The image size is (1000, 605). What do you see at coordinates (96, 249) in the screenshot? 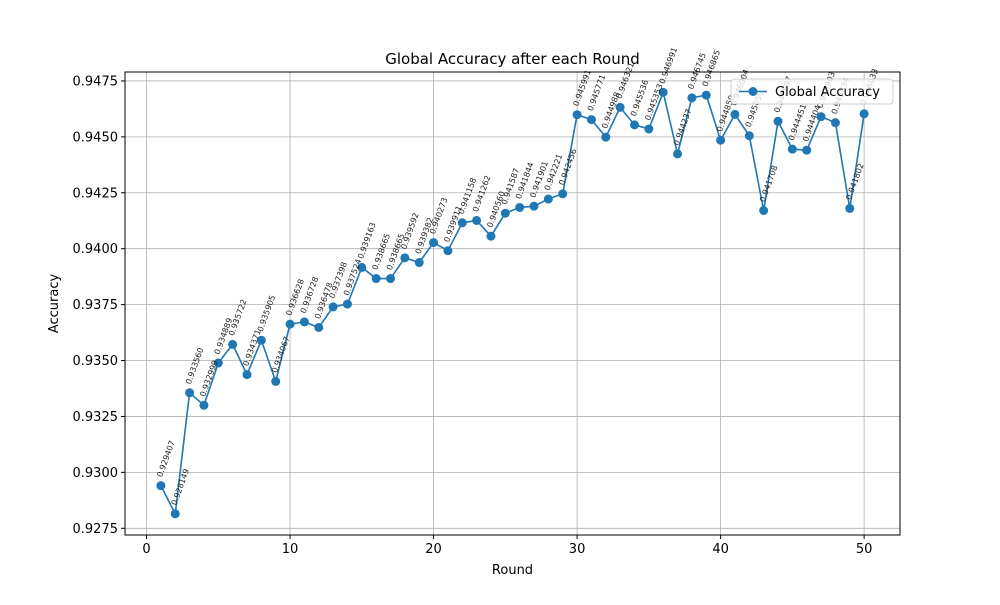
I see `y-tick-label: 0.9400` at bounding box center [96, 249].